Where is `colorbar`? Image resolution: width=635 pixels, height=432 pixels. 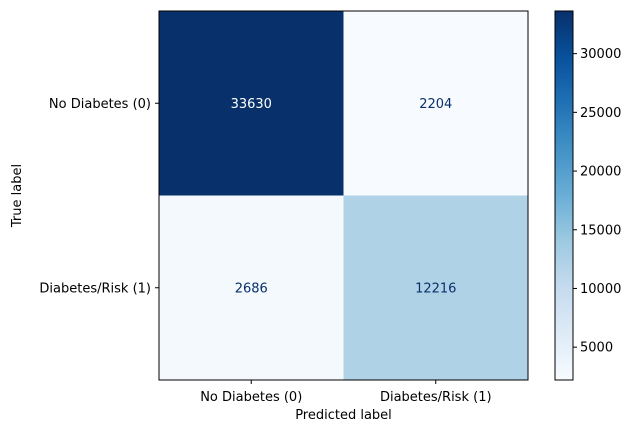 colorbar is located at coordinates (564, 195).